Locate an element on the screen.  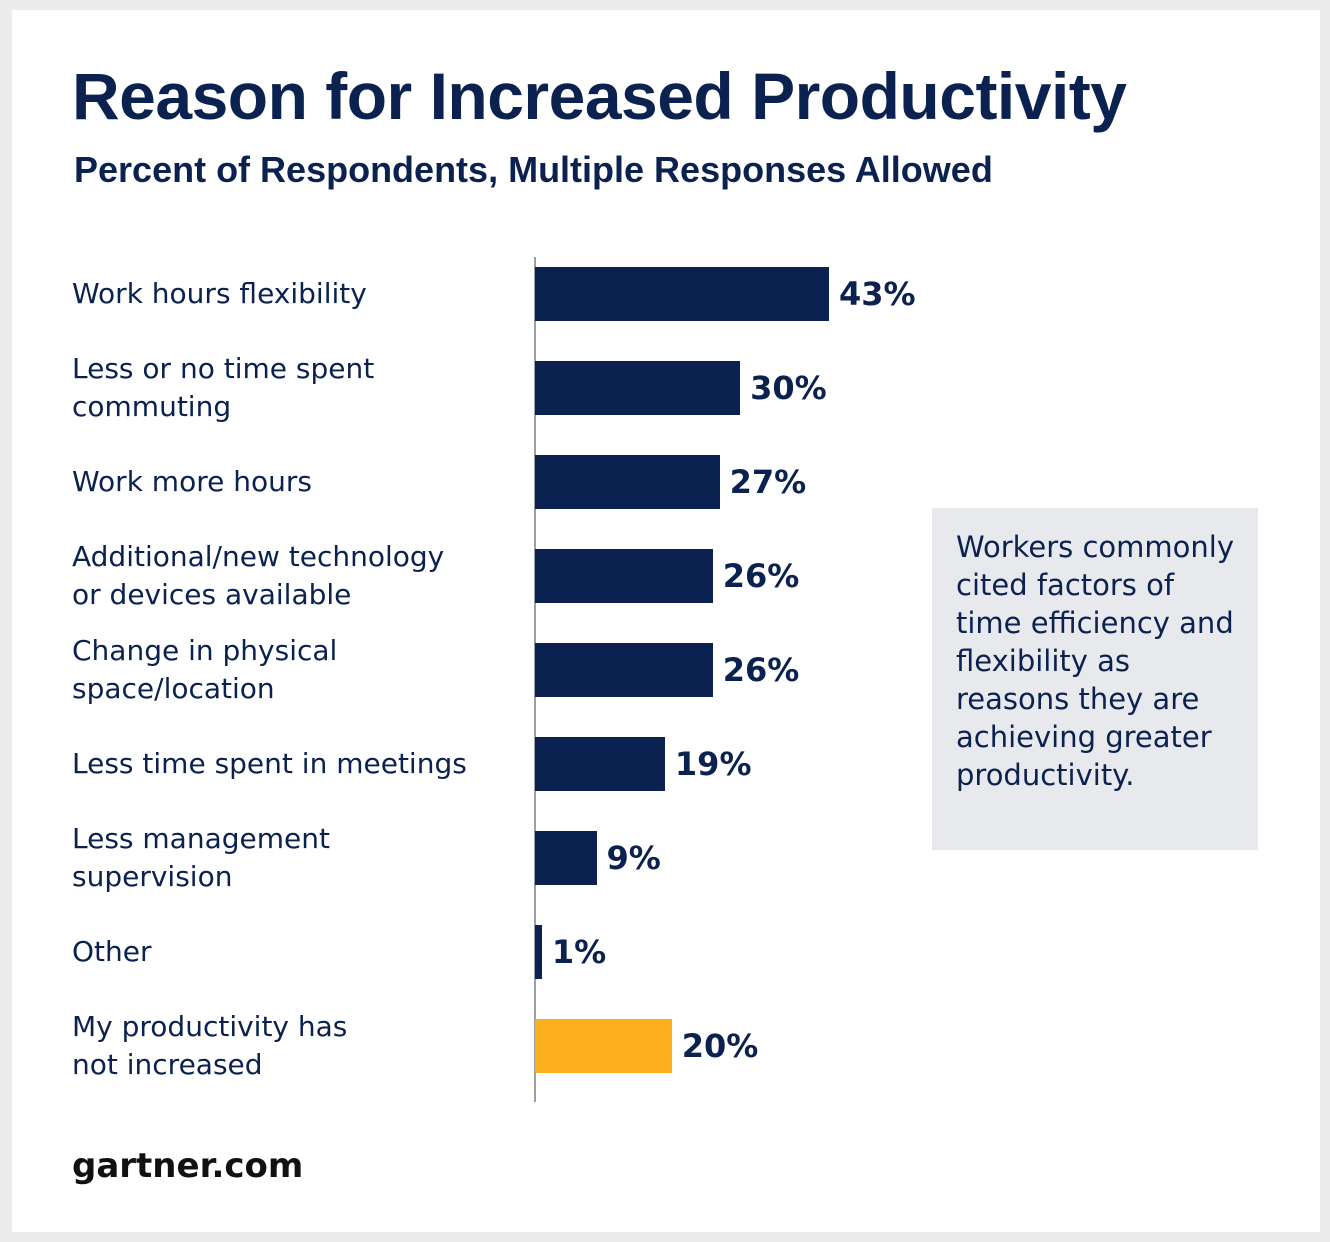
data-label: 30% is located at coordinates (788, 388).